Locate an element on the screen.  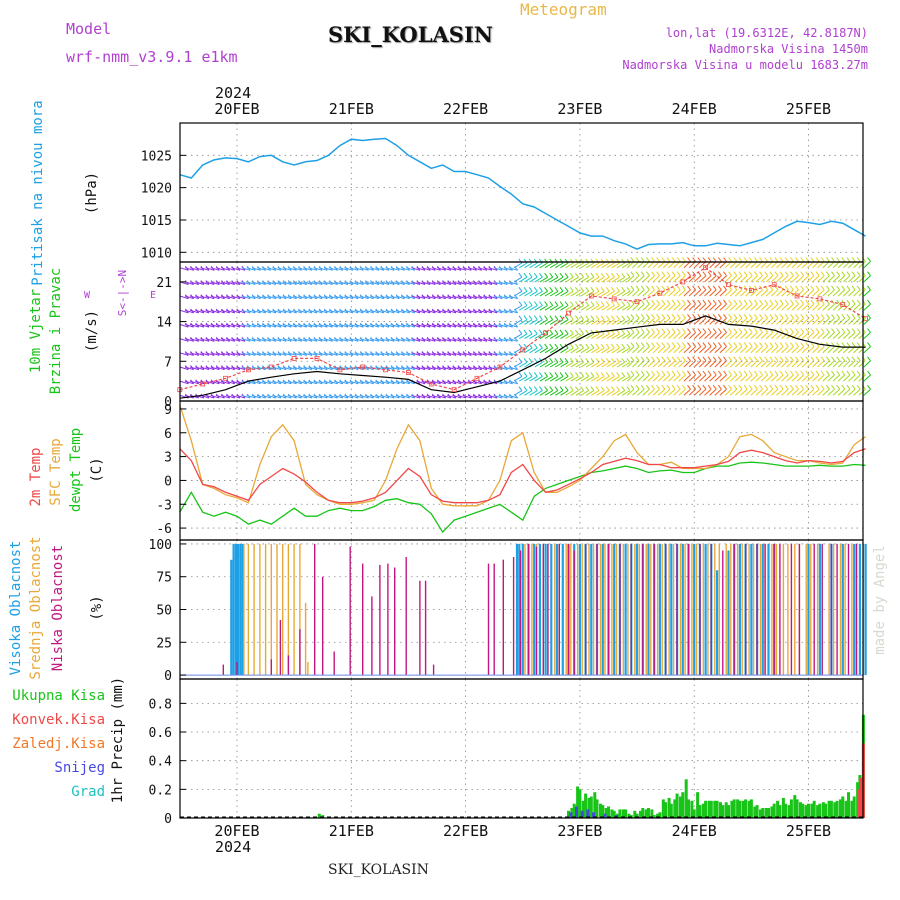
wind-gust-point is located at coordinates (568, 313).